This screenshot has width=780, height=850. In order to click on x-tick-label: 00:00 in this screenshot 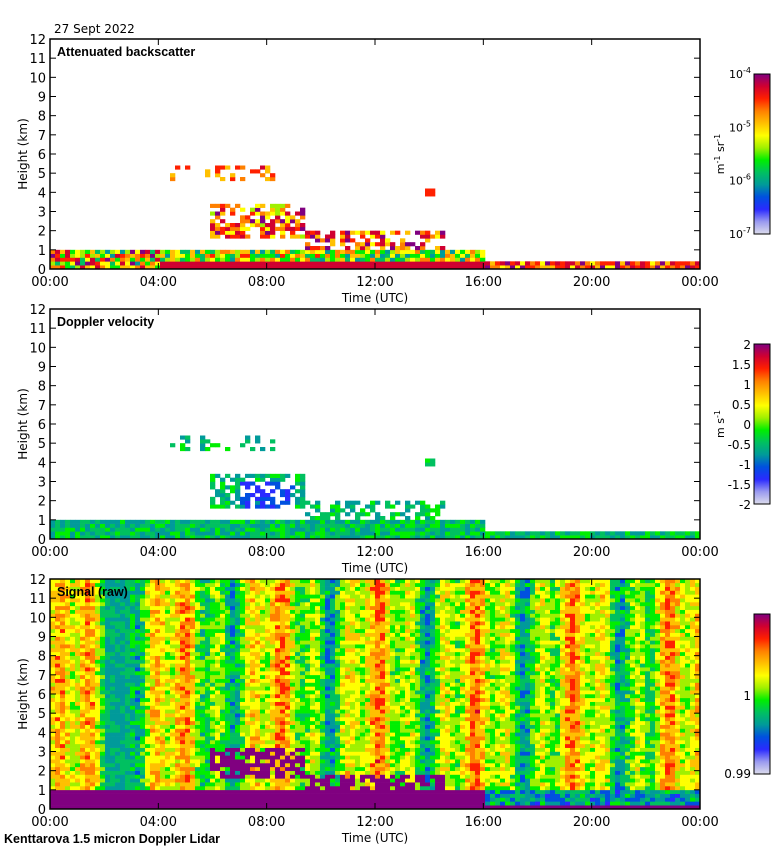, I will do `click(49, 282)`.